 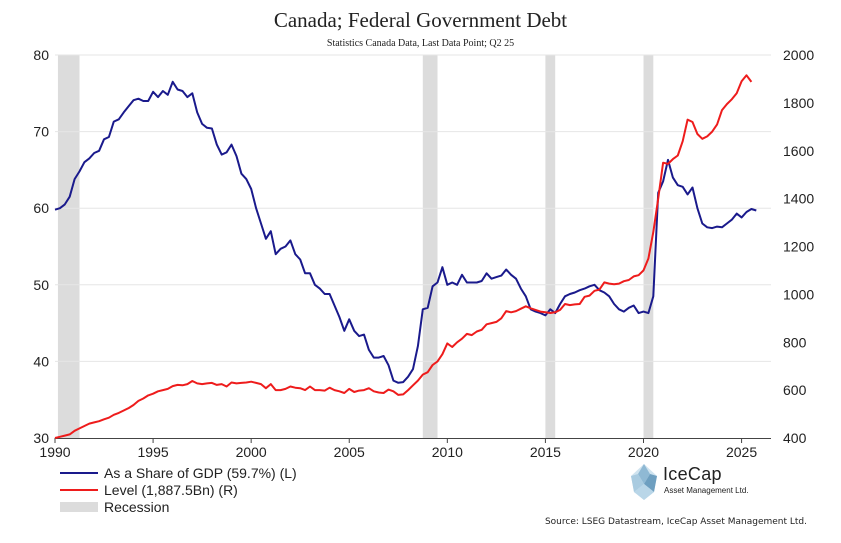 What do you see at coordinates (41, 438) in the screenshot?
I see `y-left-tick-label-30: 30` at bounding box center [41, 438].